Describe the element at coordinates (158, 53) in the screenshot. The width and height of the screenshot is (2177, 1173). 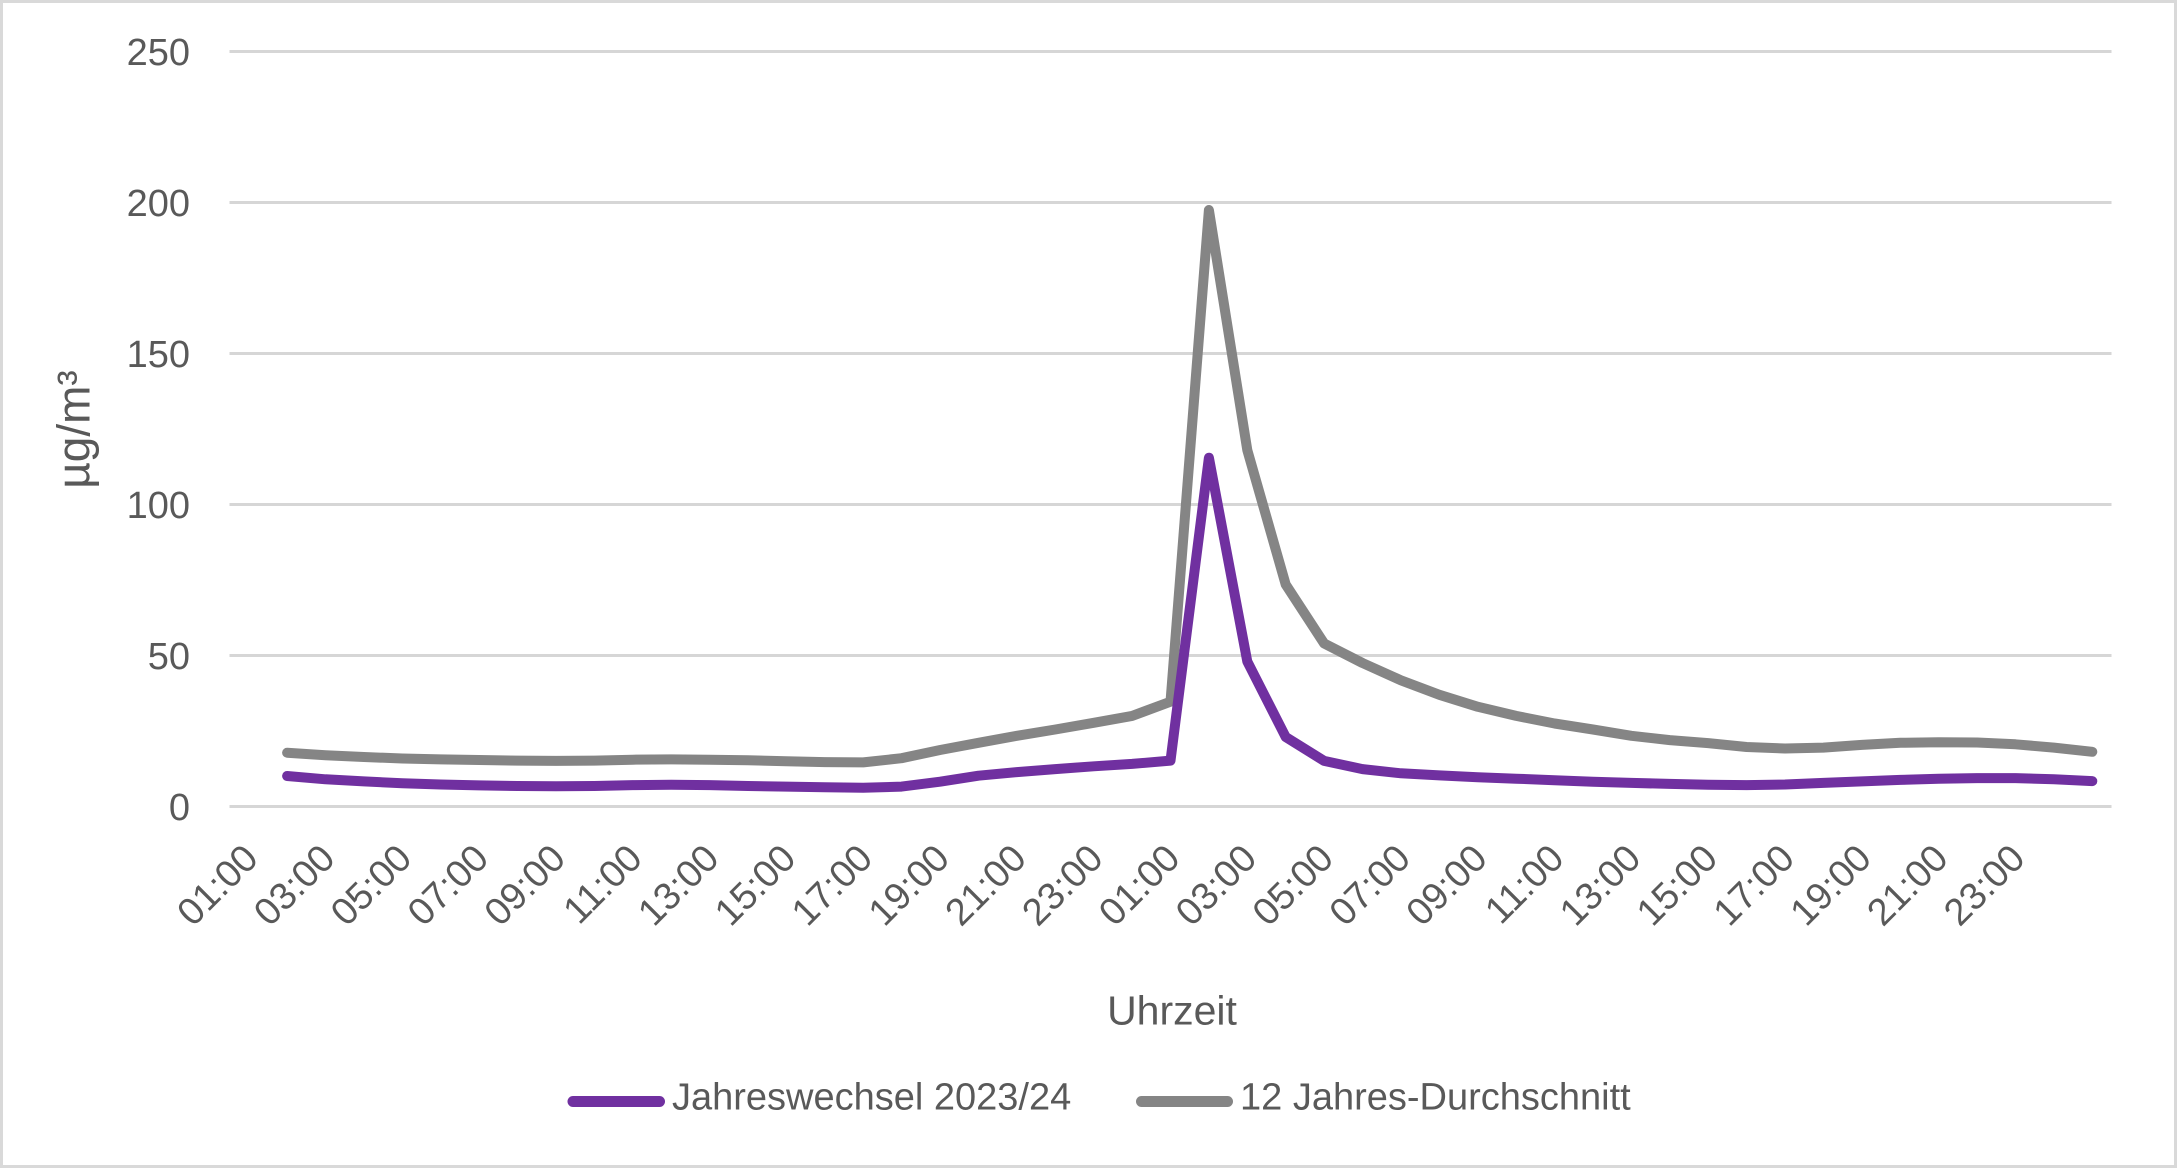
I see `svg-text: 250` at that location.